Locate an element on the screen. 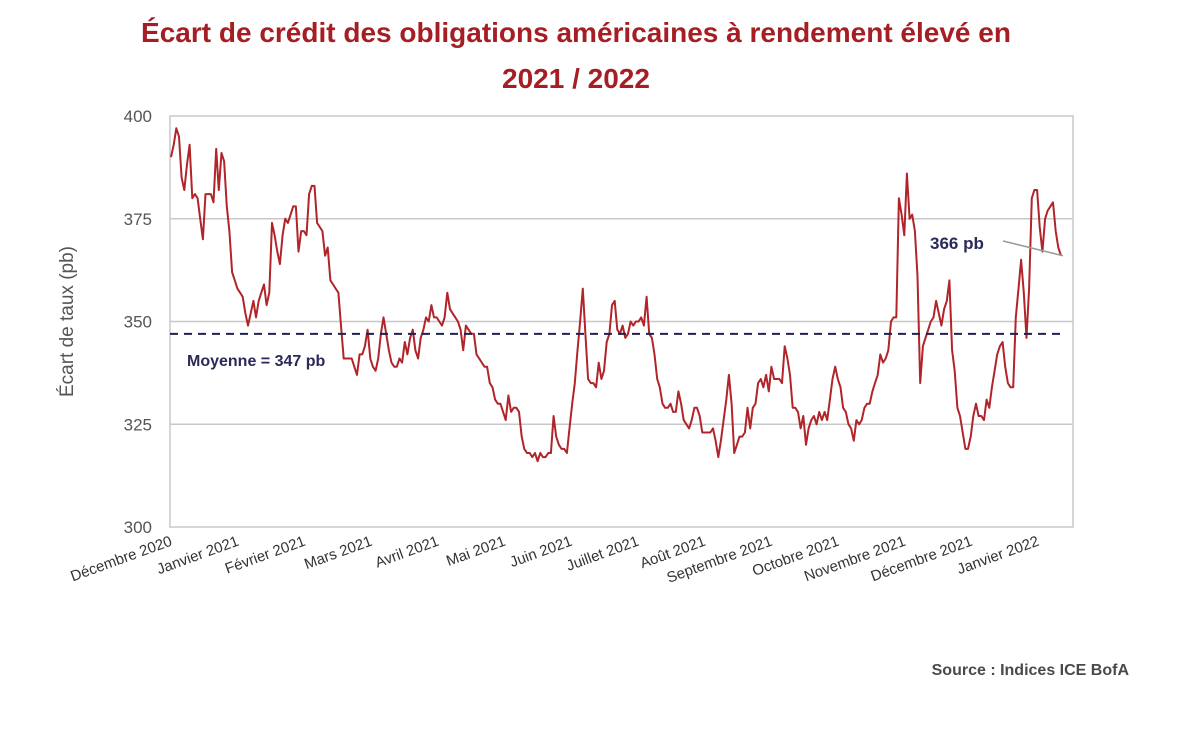 Image resolution: width=1199 pixels, height=729 pixels. mean-label: Moyenne = 347 pb is located at coordinates (256, 361).